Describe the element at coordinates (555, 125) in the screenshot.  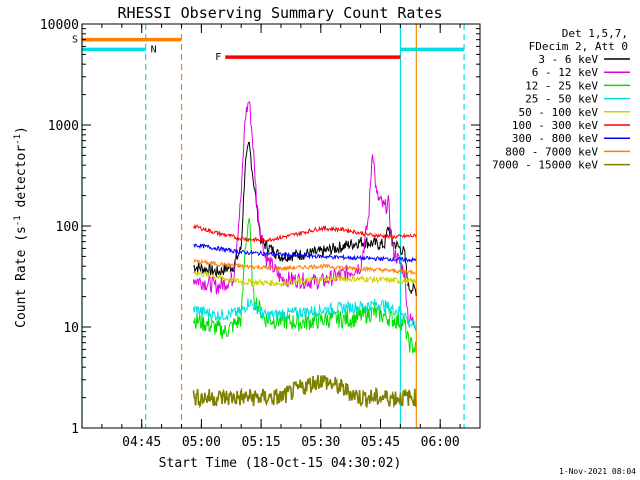
I see `legend-label-5: 100 - 300 keV` at that location.